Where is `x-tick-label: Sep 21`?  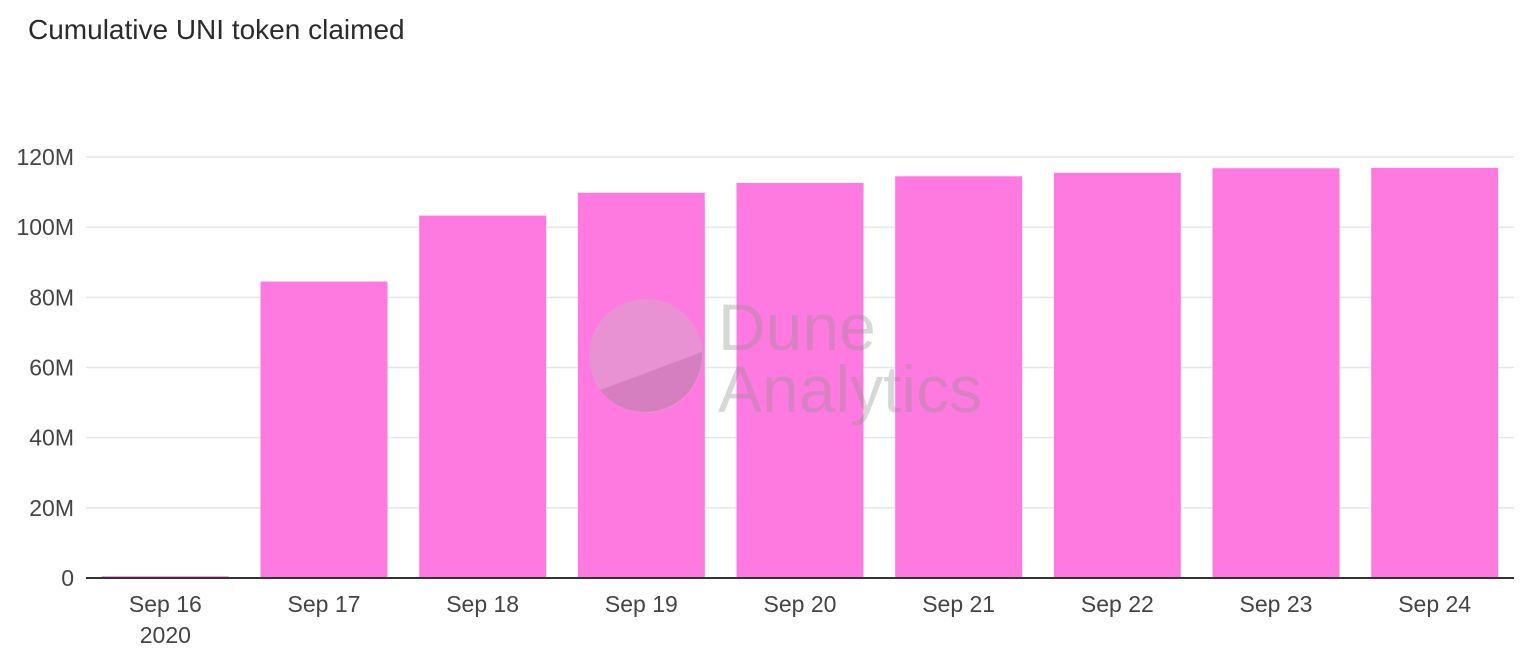 x-tick-label: Sep 21 is located at coordinates (958, 604).